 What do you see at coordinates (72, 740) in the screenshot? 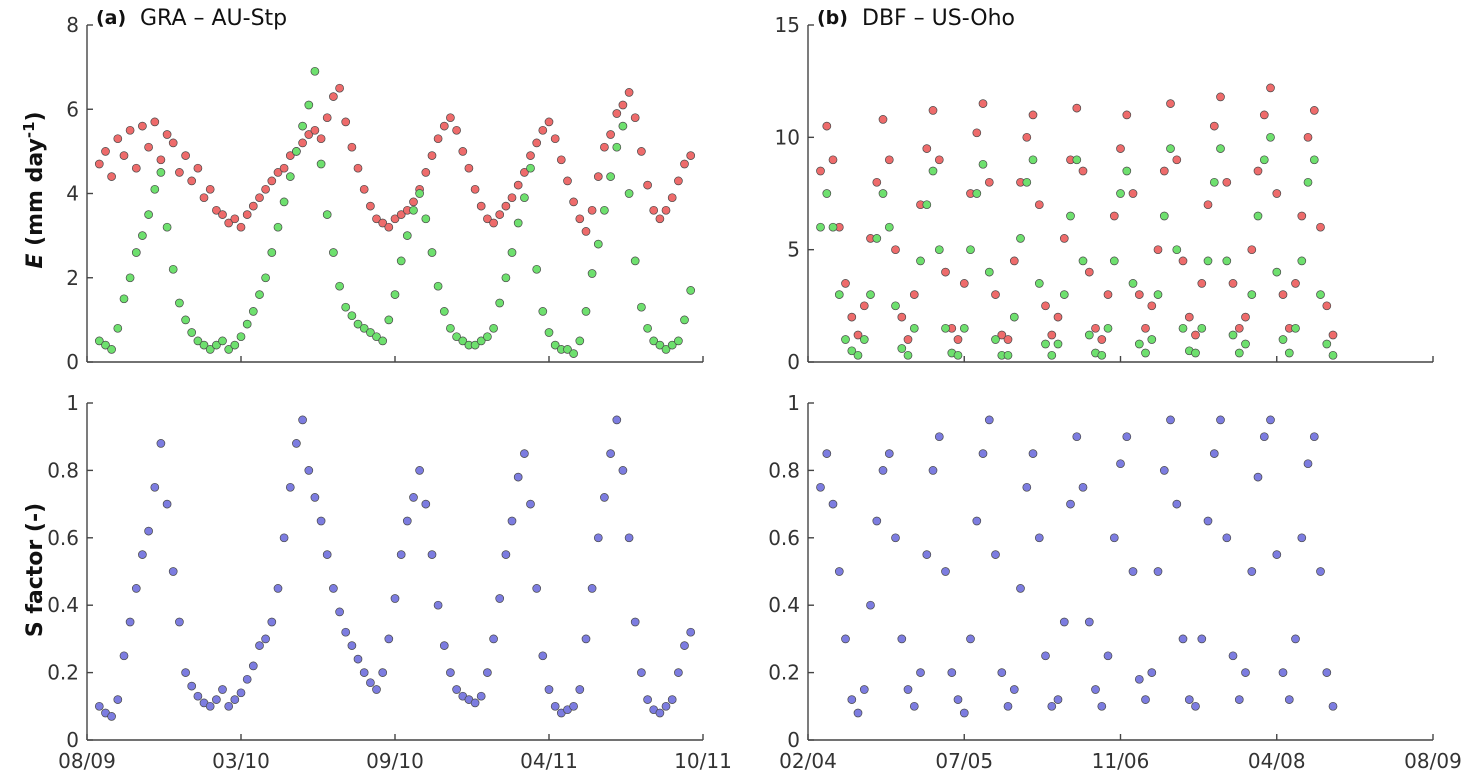
I see `y-tick-label: 0` at bounding box center [72, 740].